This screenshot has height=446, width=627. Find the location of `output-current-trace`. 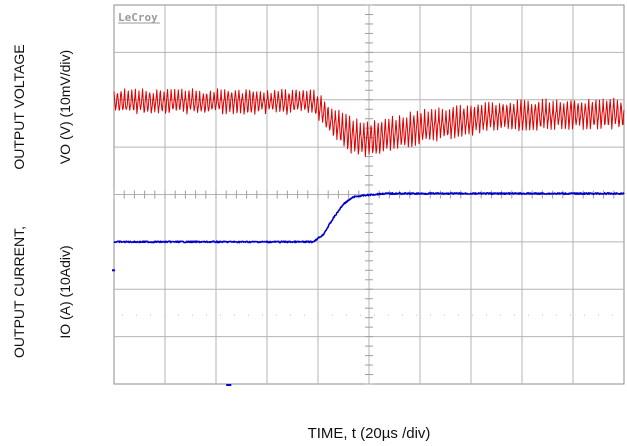

output-current-trace is located at coordinates (369, 218).